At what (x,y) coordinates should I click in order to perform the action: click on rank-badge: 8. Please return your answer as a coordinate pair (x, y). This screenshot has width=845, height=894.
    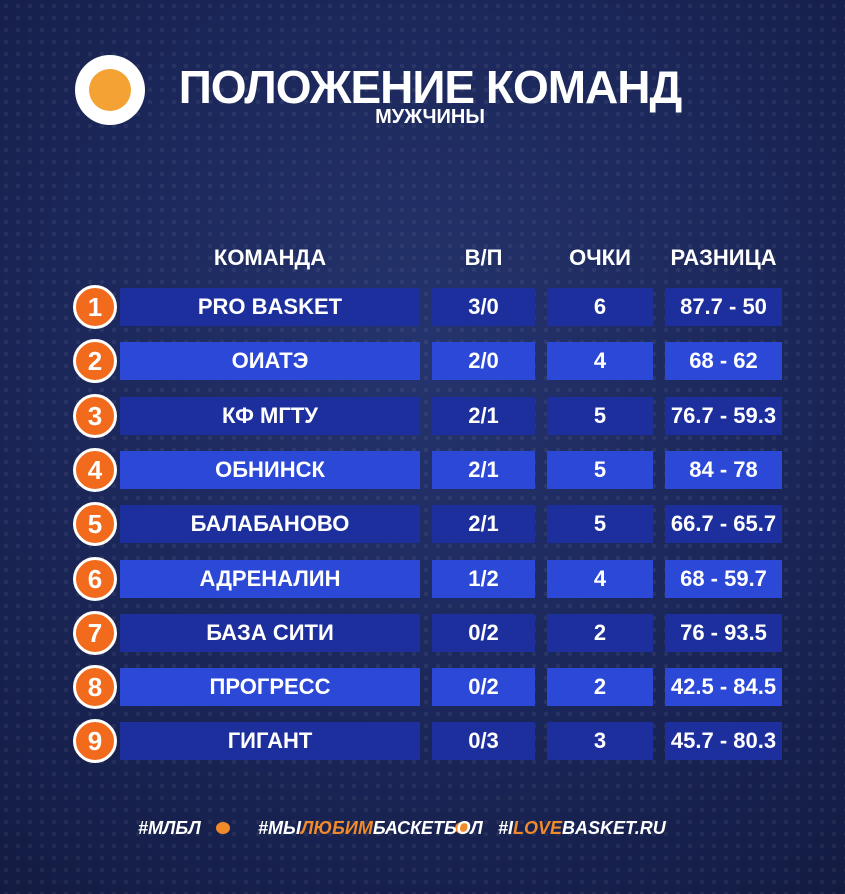
    Looking at the image, I should click on (95, 687).